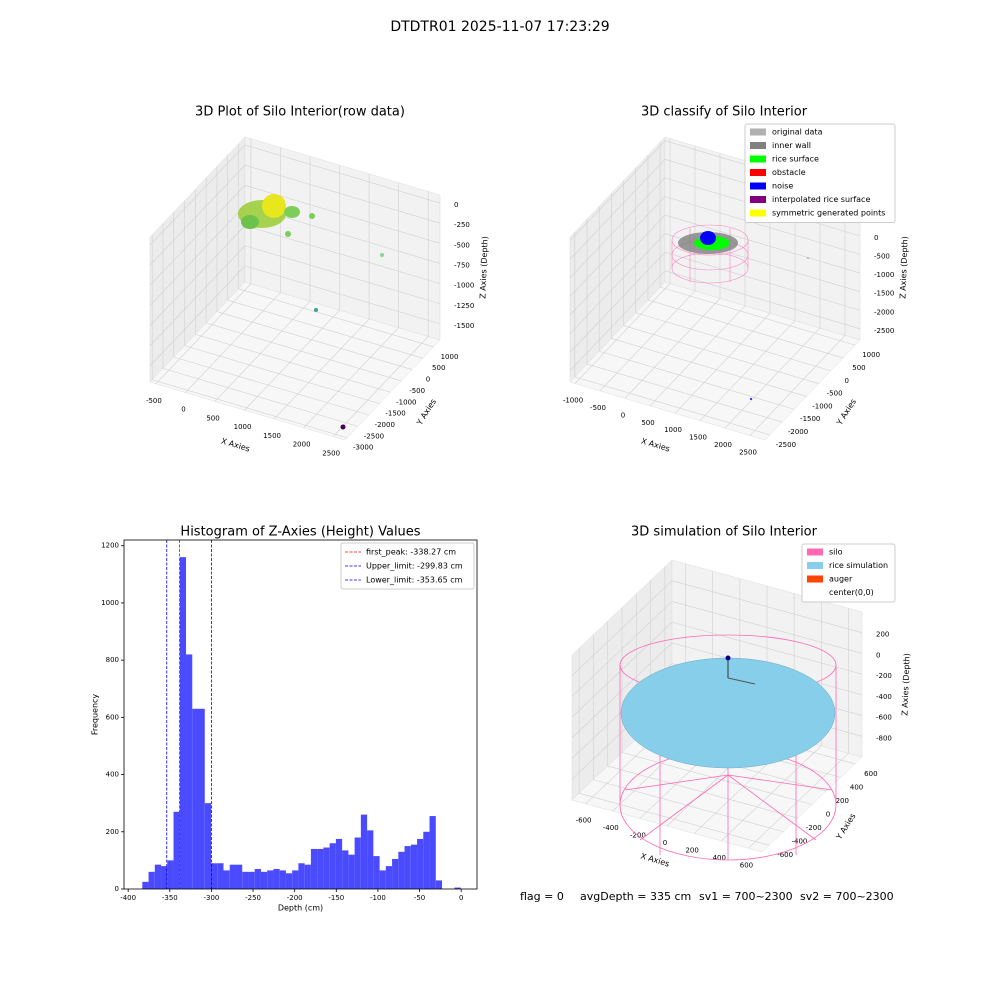 This screenshot has width=1000, height=1000. Describe the element at coordinates (882, 256) in the screenshot. I see `z-tick-label: -500` at that location.